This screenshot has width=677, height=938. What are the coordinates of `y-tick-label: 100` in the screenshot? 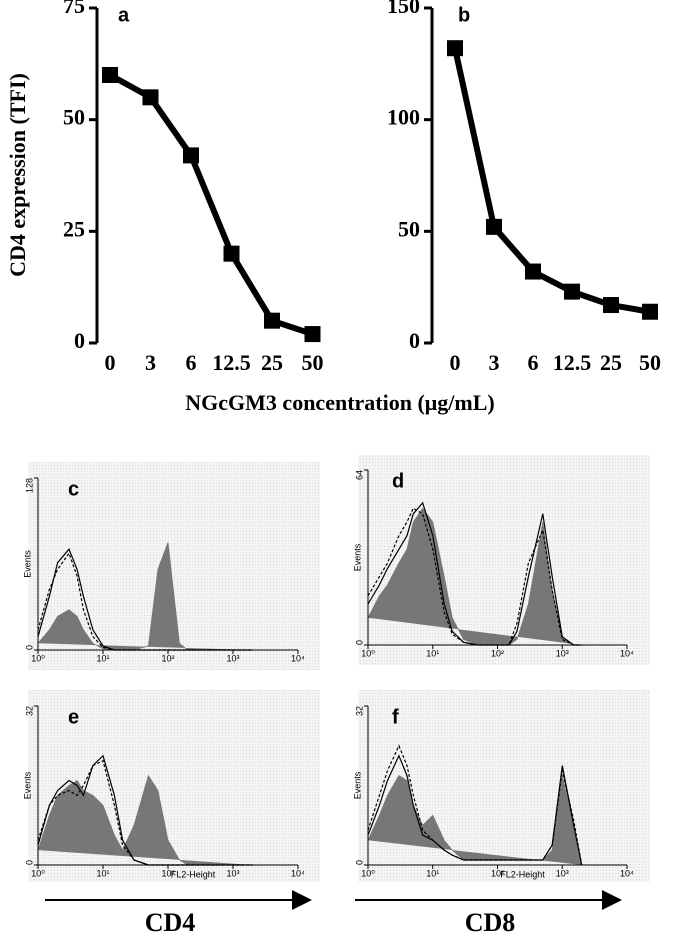 It's located at (403, 117).